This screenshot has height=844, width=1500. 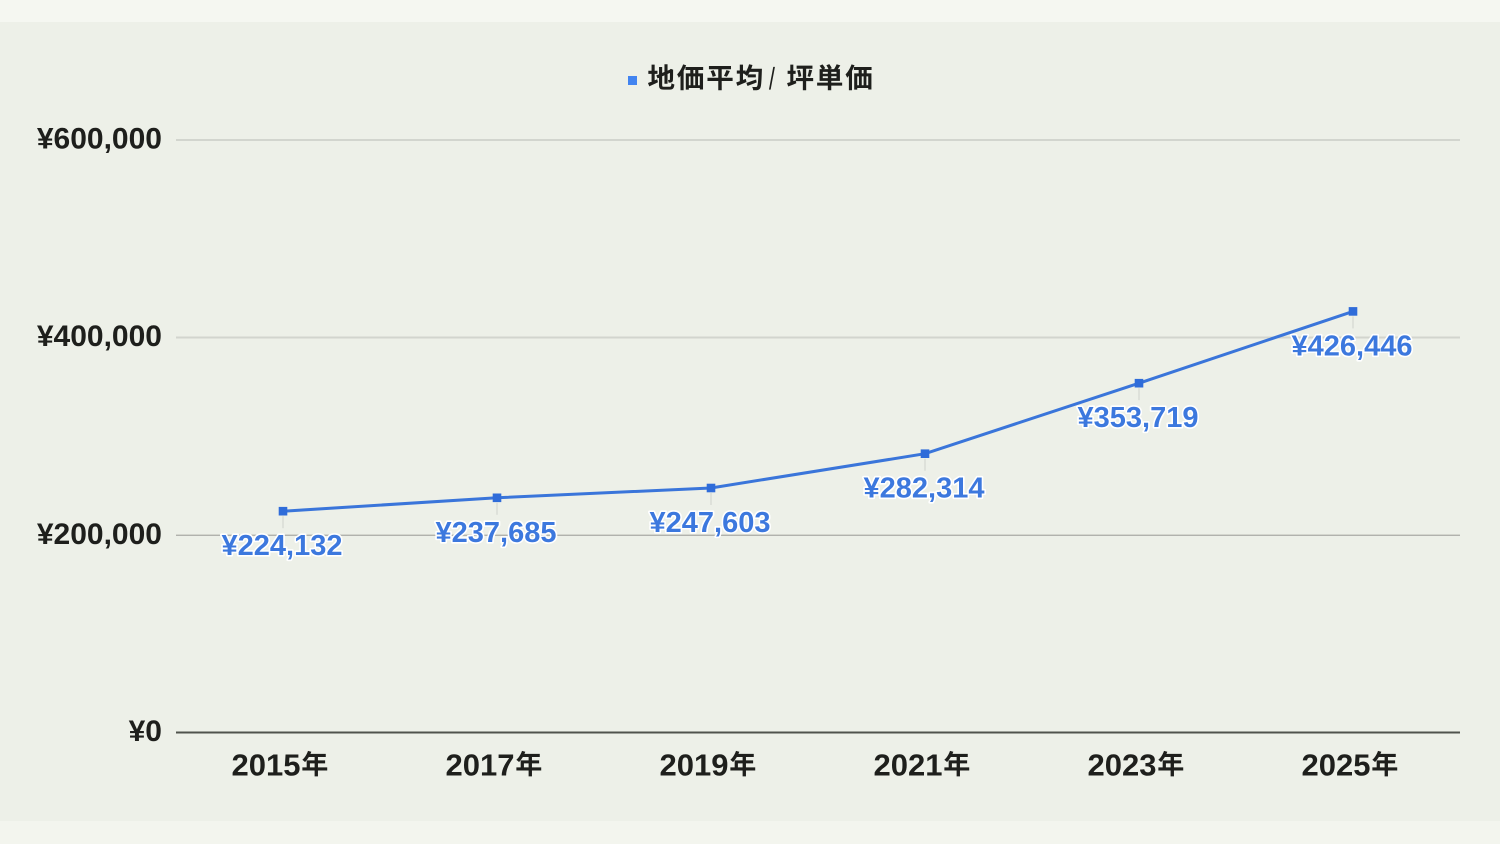 I want to click on svg-text: ¥282,314, so click(x=924, y=489).